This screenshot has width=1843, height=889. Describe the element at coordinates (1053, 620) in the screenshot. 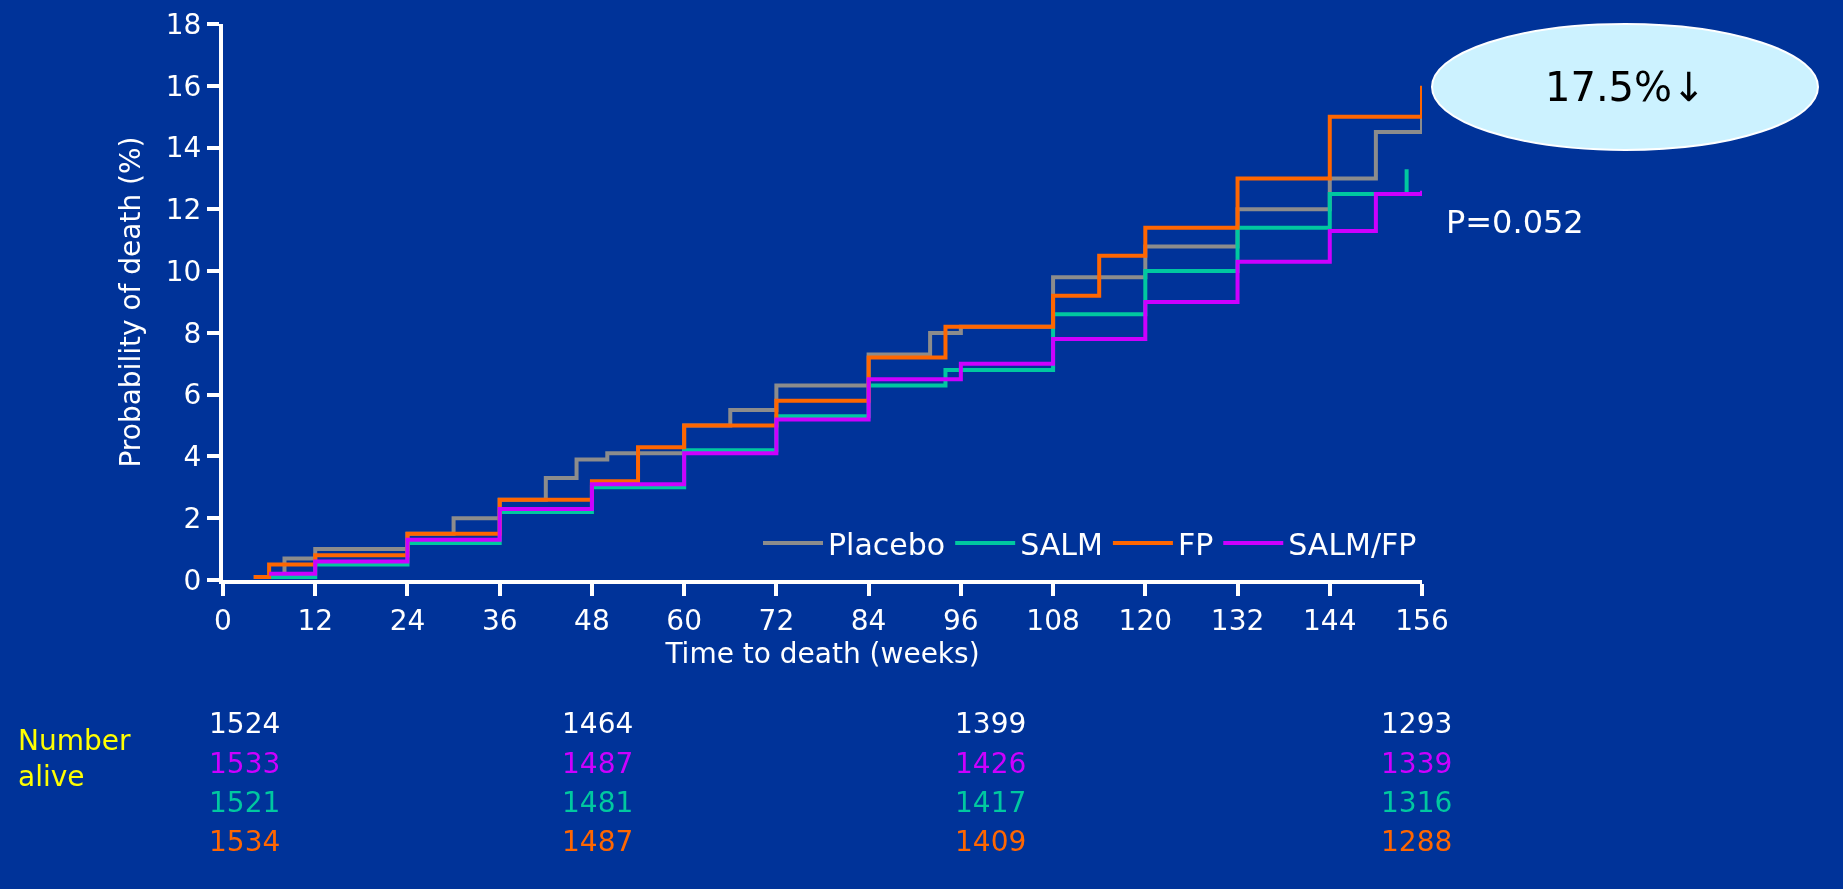

I see `x-tick-label: 108` at that location.